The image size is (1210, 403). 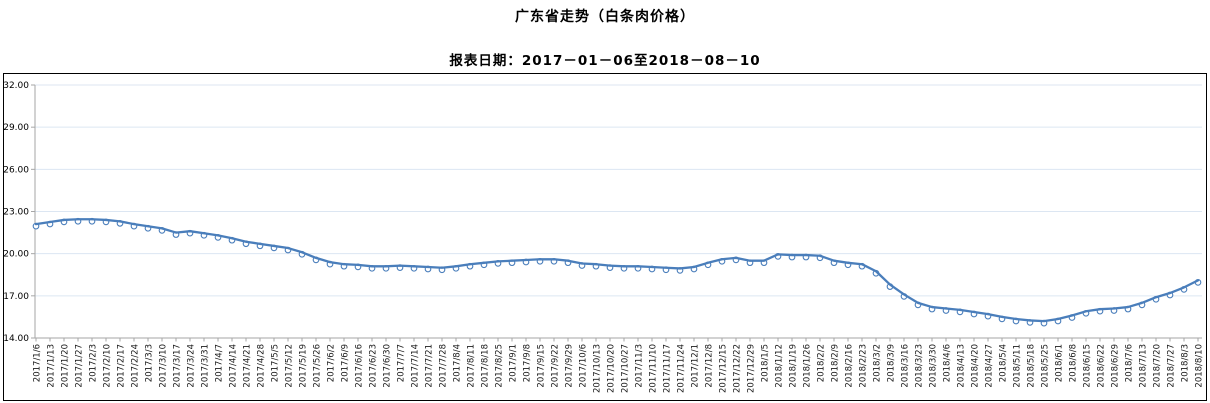 I want to click on x-tick-label: 2018/6/15, so click(x=1088, y=366).